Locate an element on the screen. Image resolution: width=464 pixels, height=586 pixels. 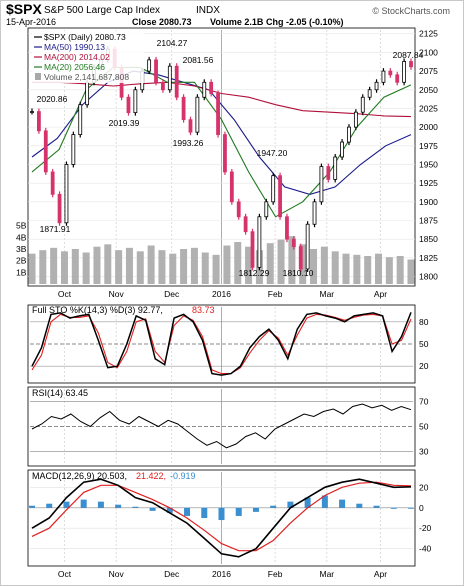
sto-tick-label: 50 is located at coordinates (424, 344).